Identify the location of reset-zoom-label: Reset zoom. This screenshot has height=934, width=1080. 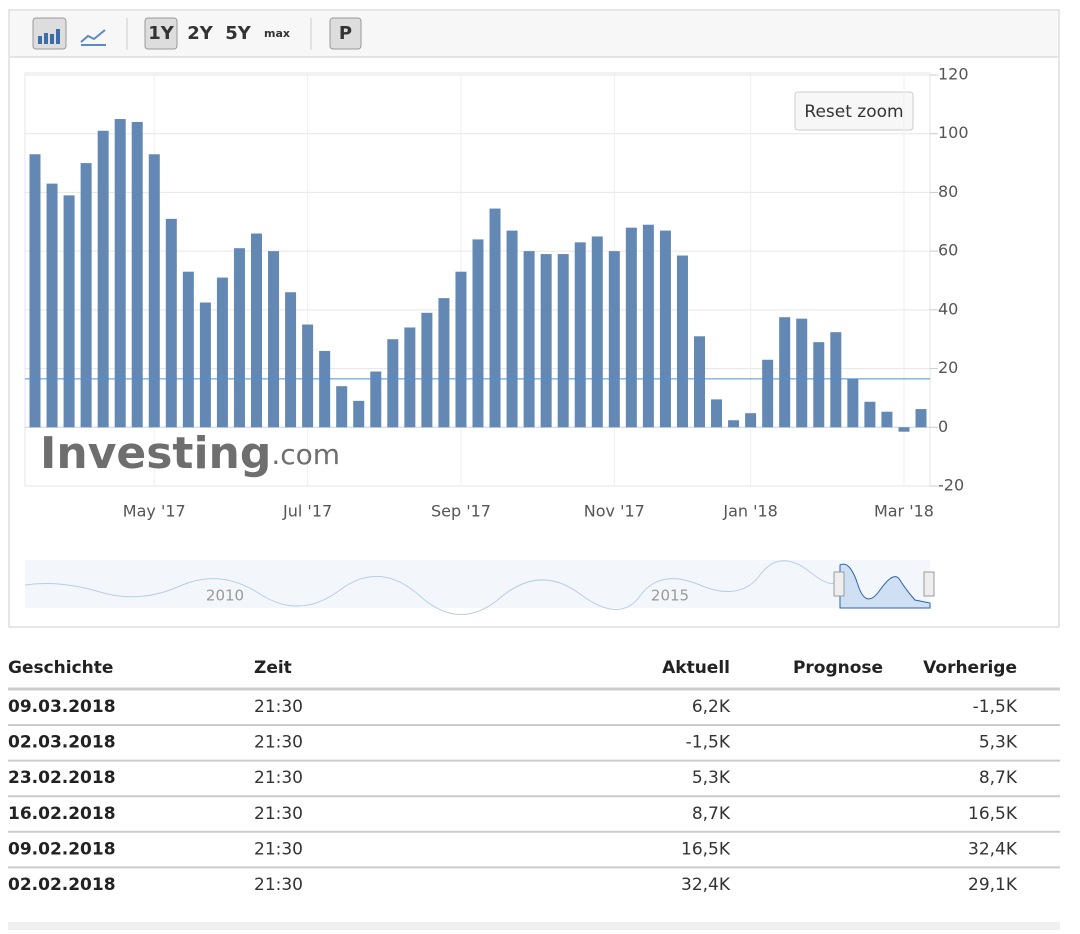
(853, 112).